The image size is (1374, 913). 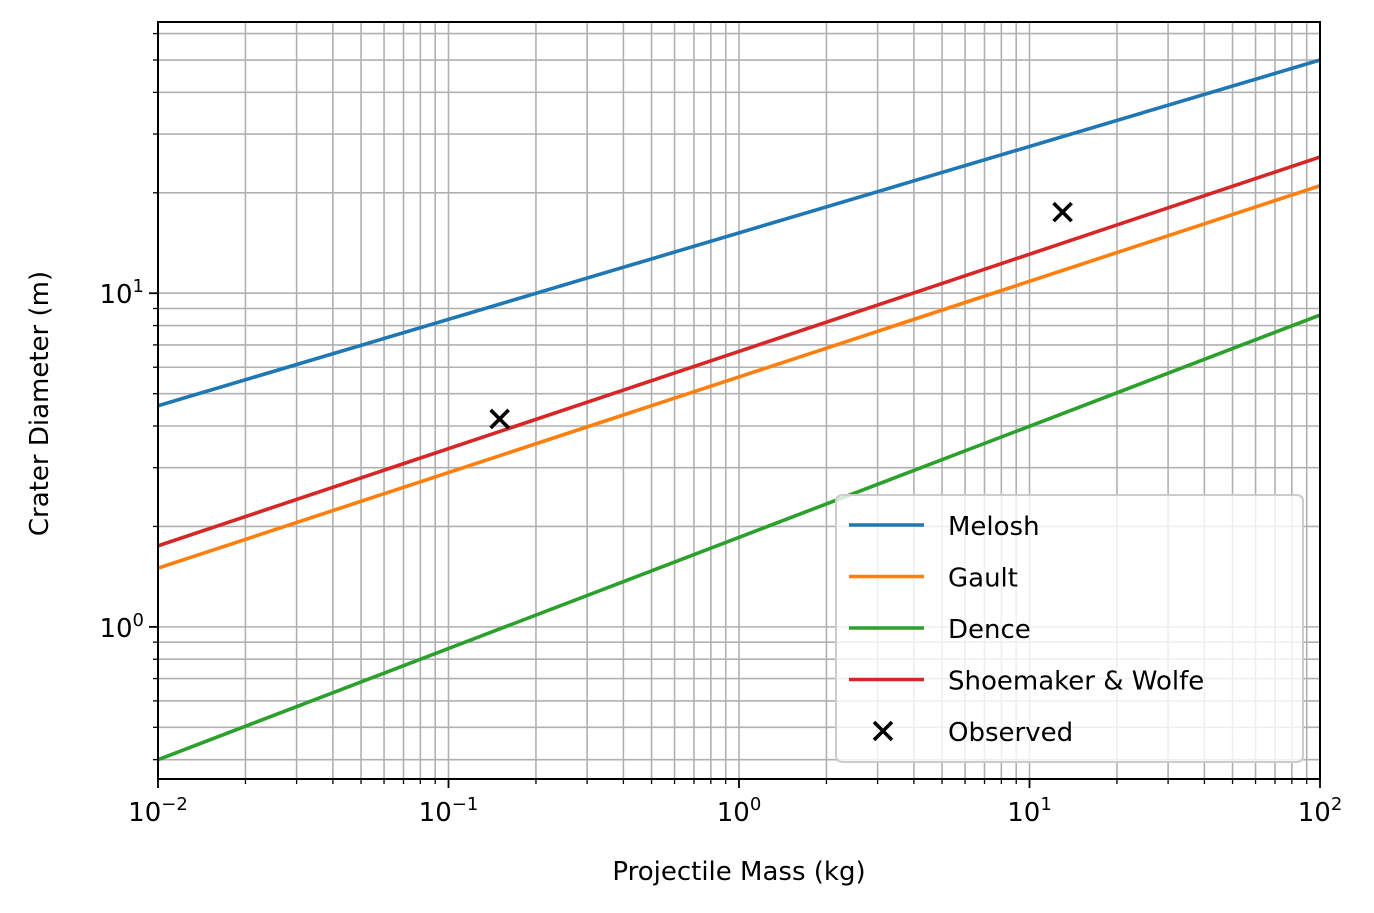 What do you see at coordinates (983, 579) in the screenshot?
I see `legend-label: Gault` at bounding box center [983, 579].